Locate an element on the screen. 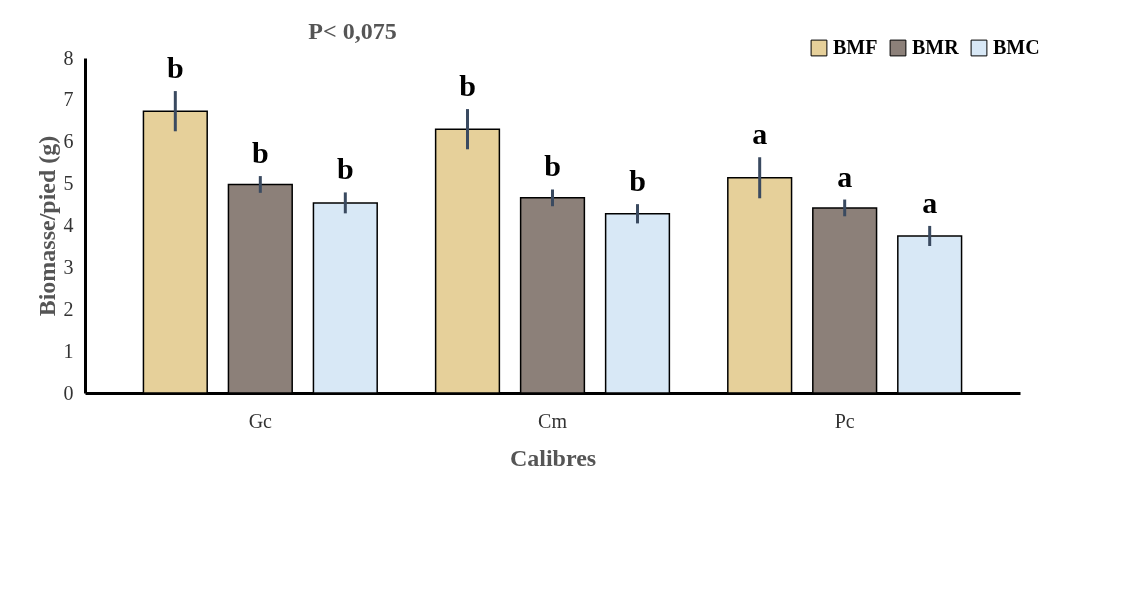  y-tick-label: 2 is located at coordinates (68, 308).